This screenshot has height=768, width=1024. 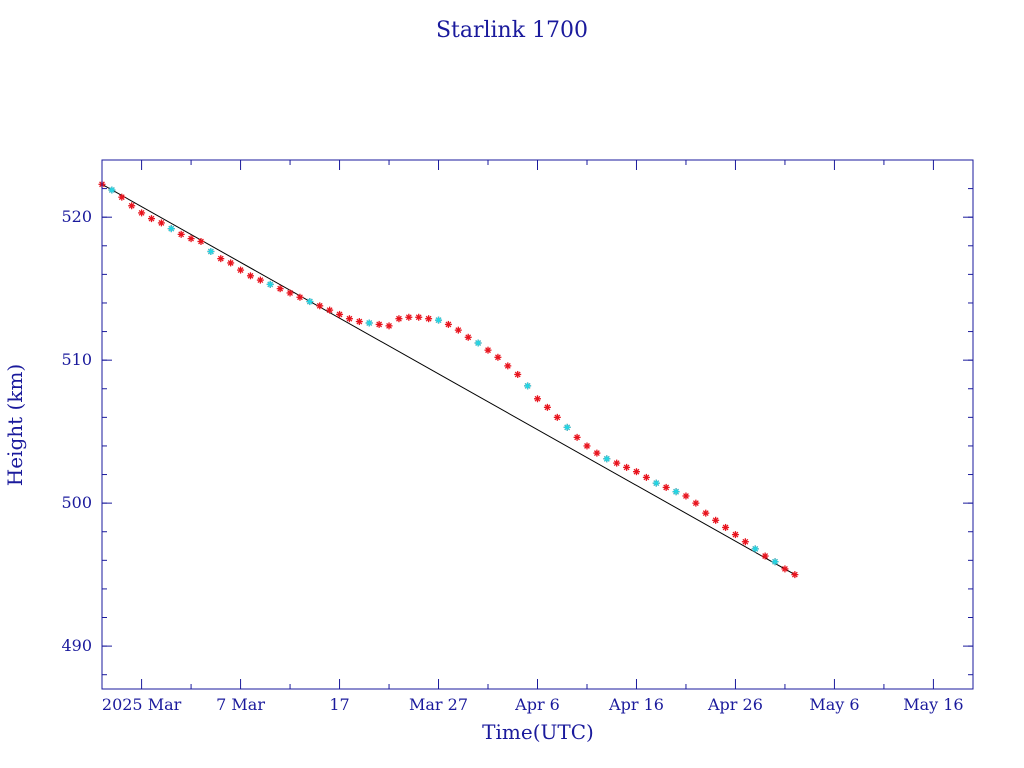 What do you see at coordinates (438, 704) in the screenshot?
I see `x-tick-label: Mar 27` at bounding box center [438, 704].